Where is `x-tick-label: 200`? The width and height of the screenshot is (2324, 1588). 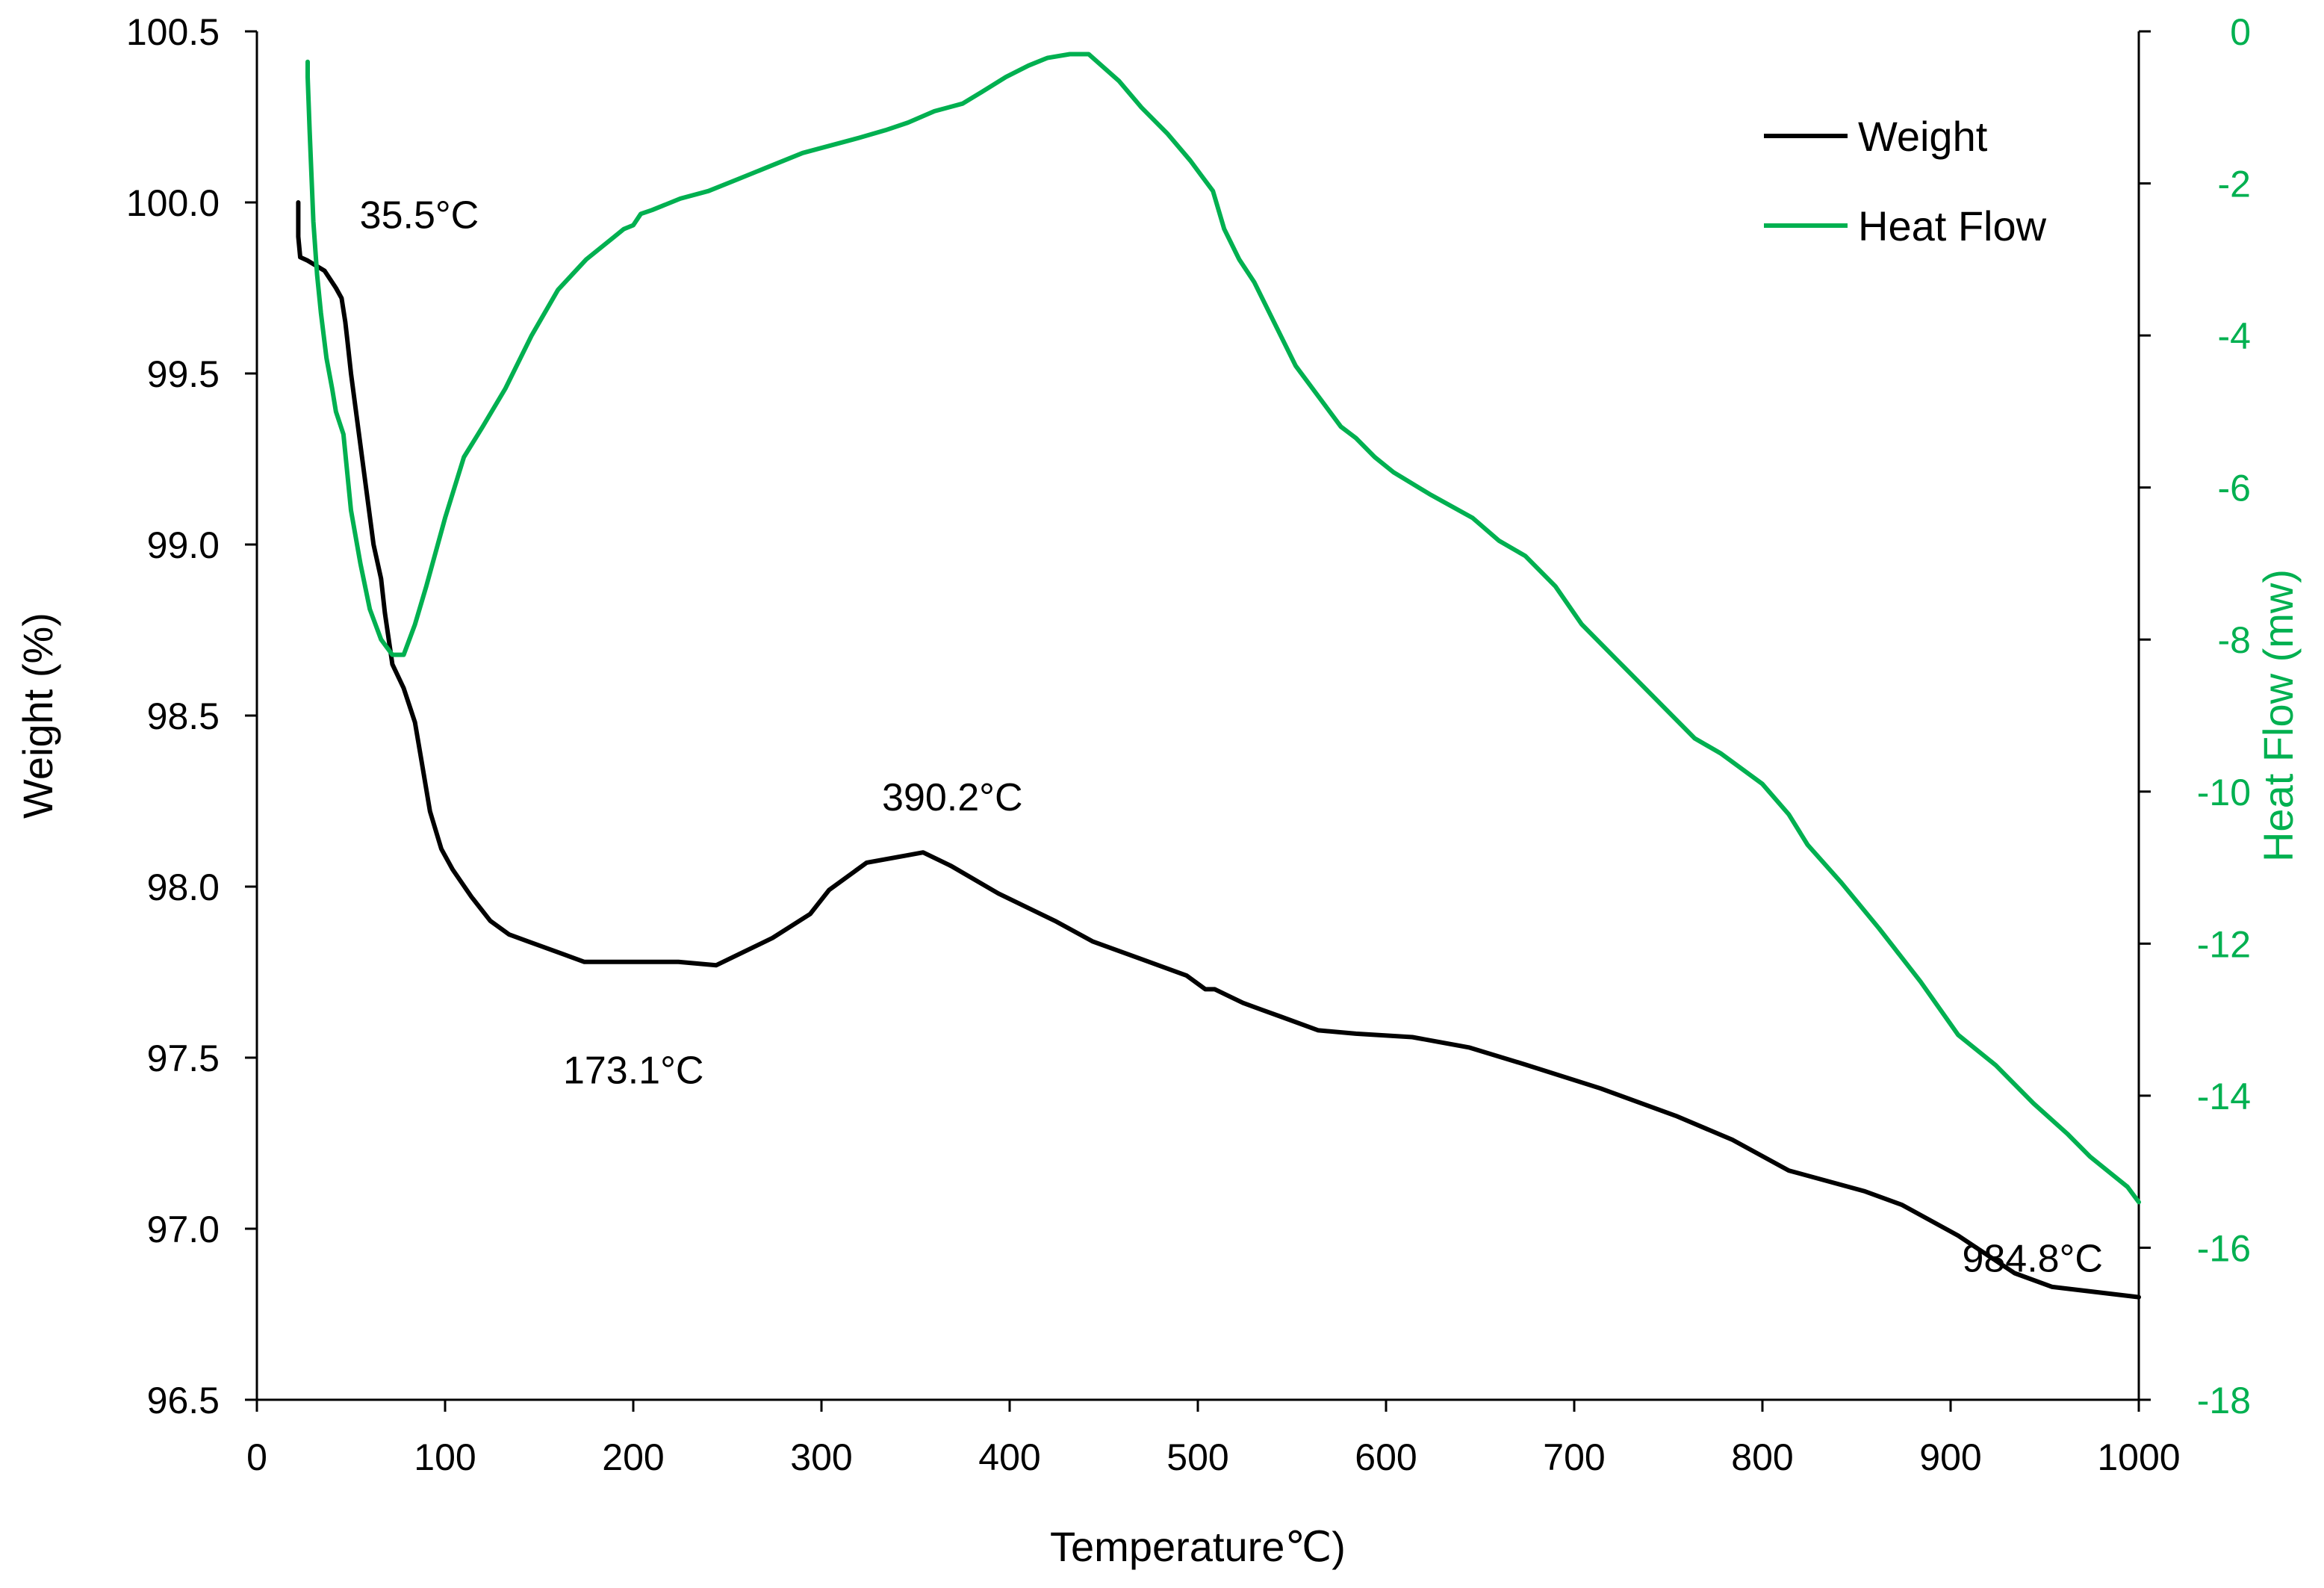
x-tick-label: 200 is located at coordinates (633, 1457).